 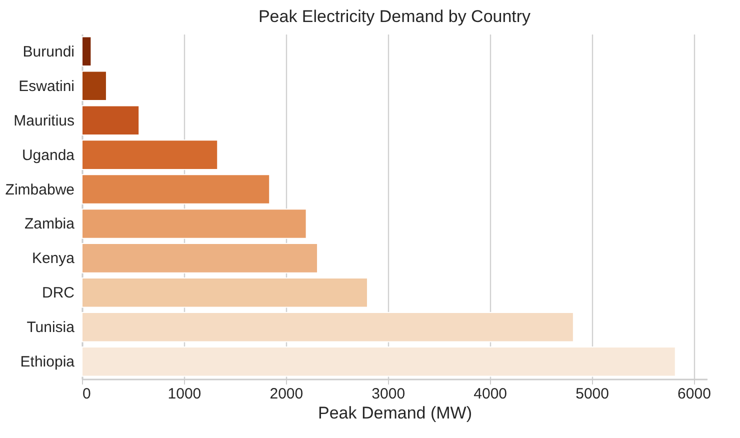 I want to click on x-tick-label: 6000, so click(x=694, y=394).